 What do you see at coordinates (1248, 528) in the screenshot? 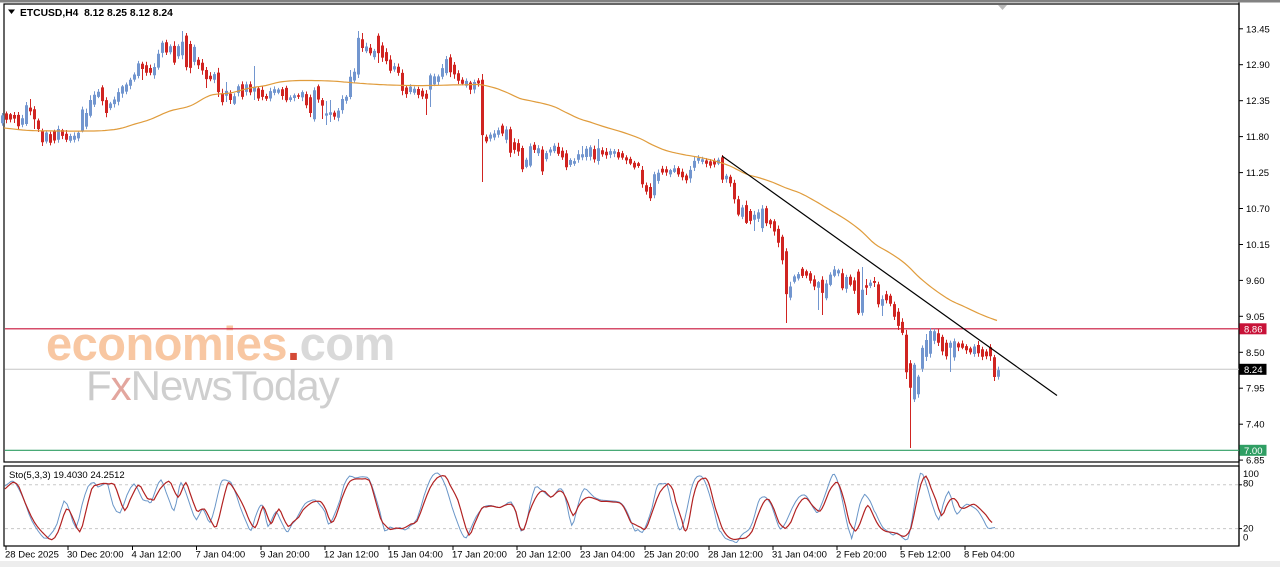
I see `svg-text: 20` at bounding box center [1248, 528].